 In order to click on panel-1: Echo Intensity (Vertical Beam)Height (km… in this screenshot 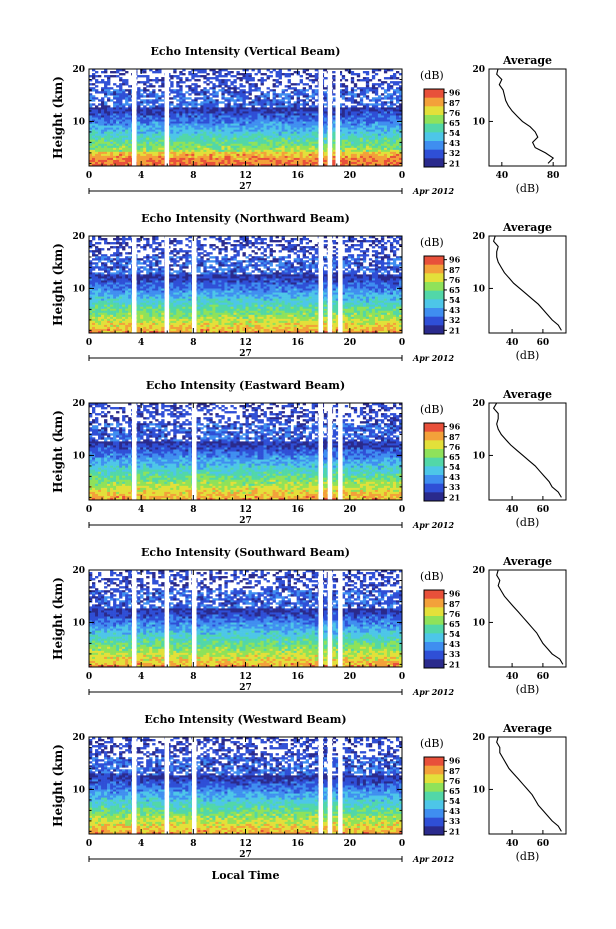, I will do `click(309, 120)`.